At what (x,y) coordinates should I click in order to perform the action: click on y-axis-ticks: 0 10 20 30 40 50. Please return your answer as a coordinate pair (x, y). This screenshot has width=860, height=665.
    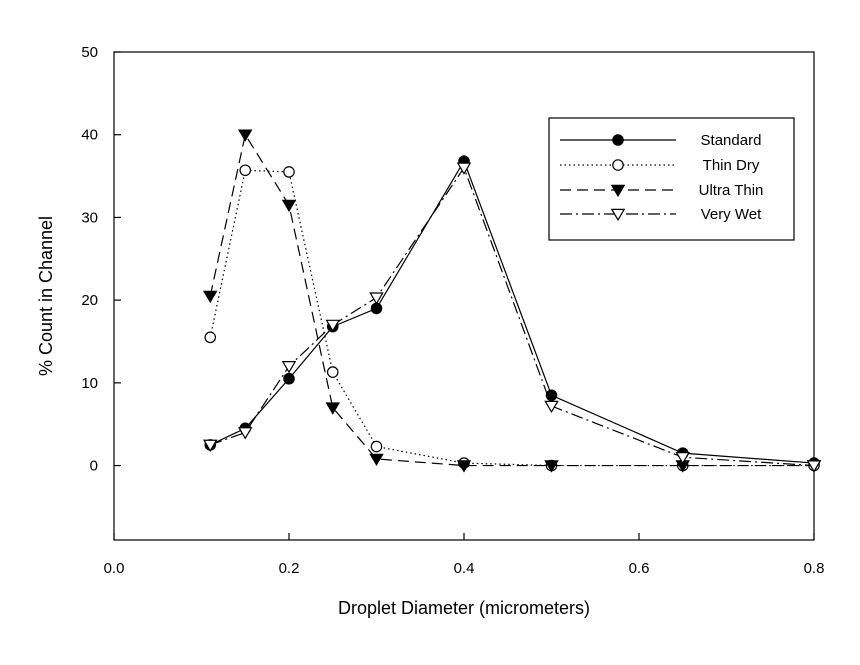
    Looking at the image, I should click on (101, 259).